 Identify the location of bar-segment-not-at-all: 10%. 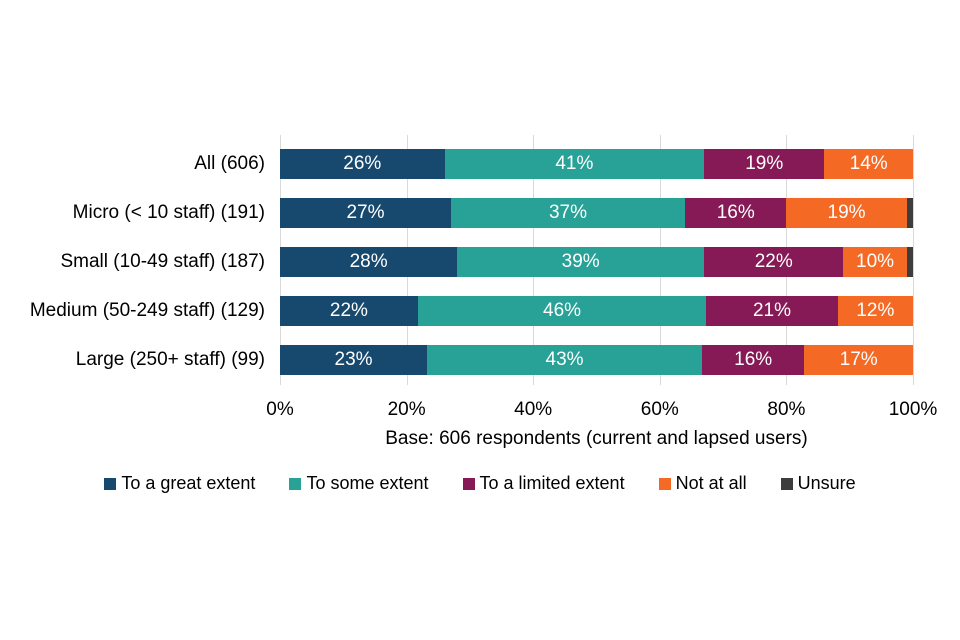
(875, 262).